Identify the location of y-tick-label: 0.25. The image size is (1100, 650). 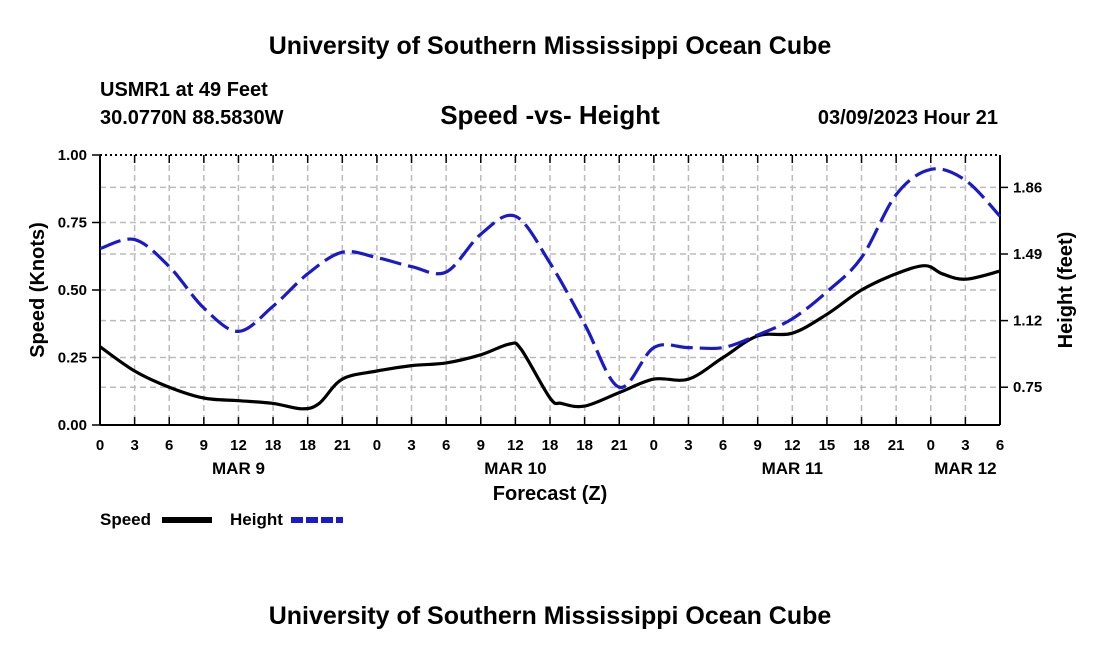
(72, 358).